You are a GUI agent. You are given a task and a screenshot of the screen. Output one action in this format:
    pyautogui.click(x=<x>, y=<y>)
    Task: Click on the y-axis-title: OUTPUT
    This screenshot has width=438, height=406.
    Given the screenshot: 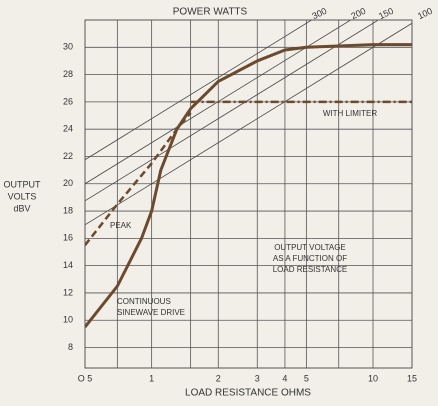 What is the action you would take?
    pyautogui.click(x=23, y=184)
    